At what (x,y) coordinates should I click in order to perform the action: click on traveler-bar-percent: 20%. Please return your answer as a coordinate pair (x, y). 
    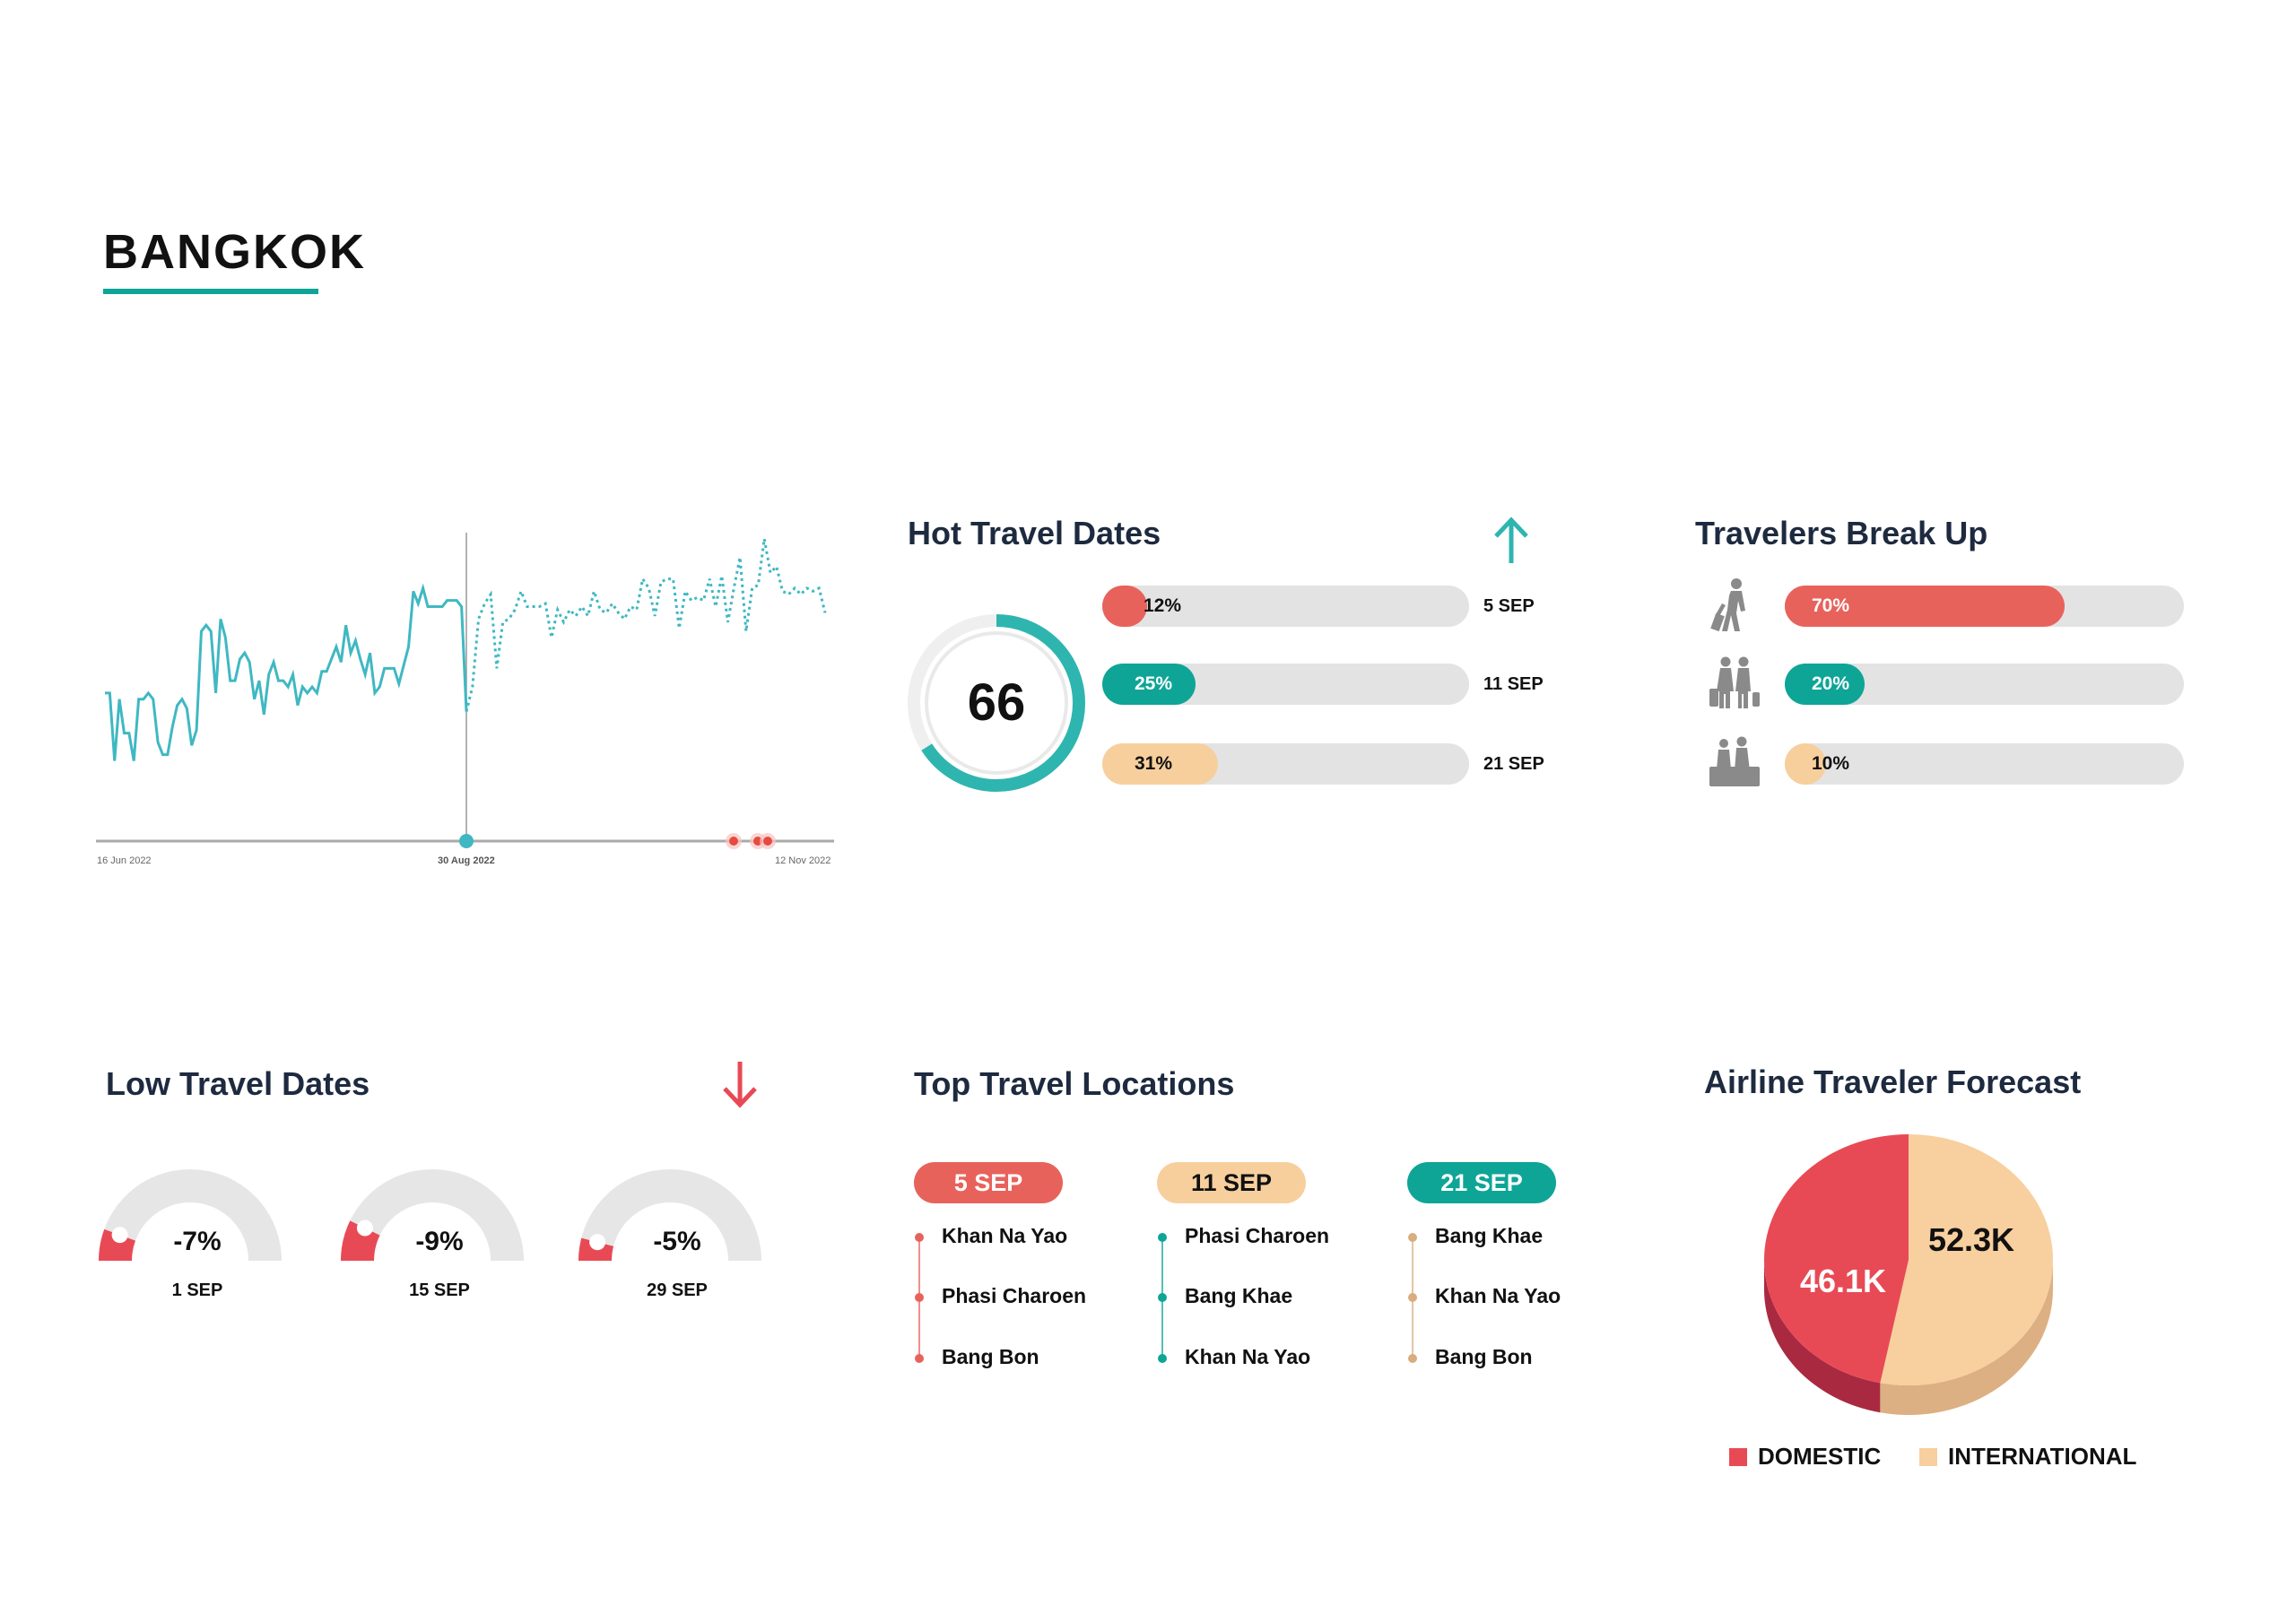
    Looking at the image, I should click on (1831, 683).